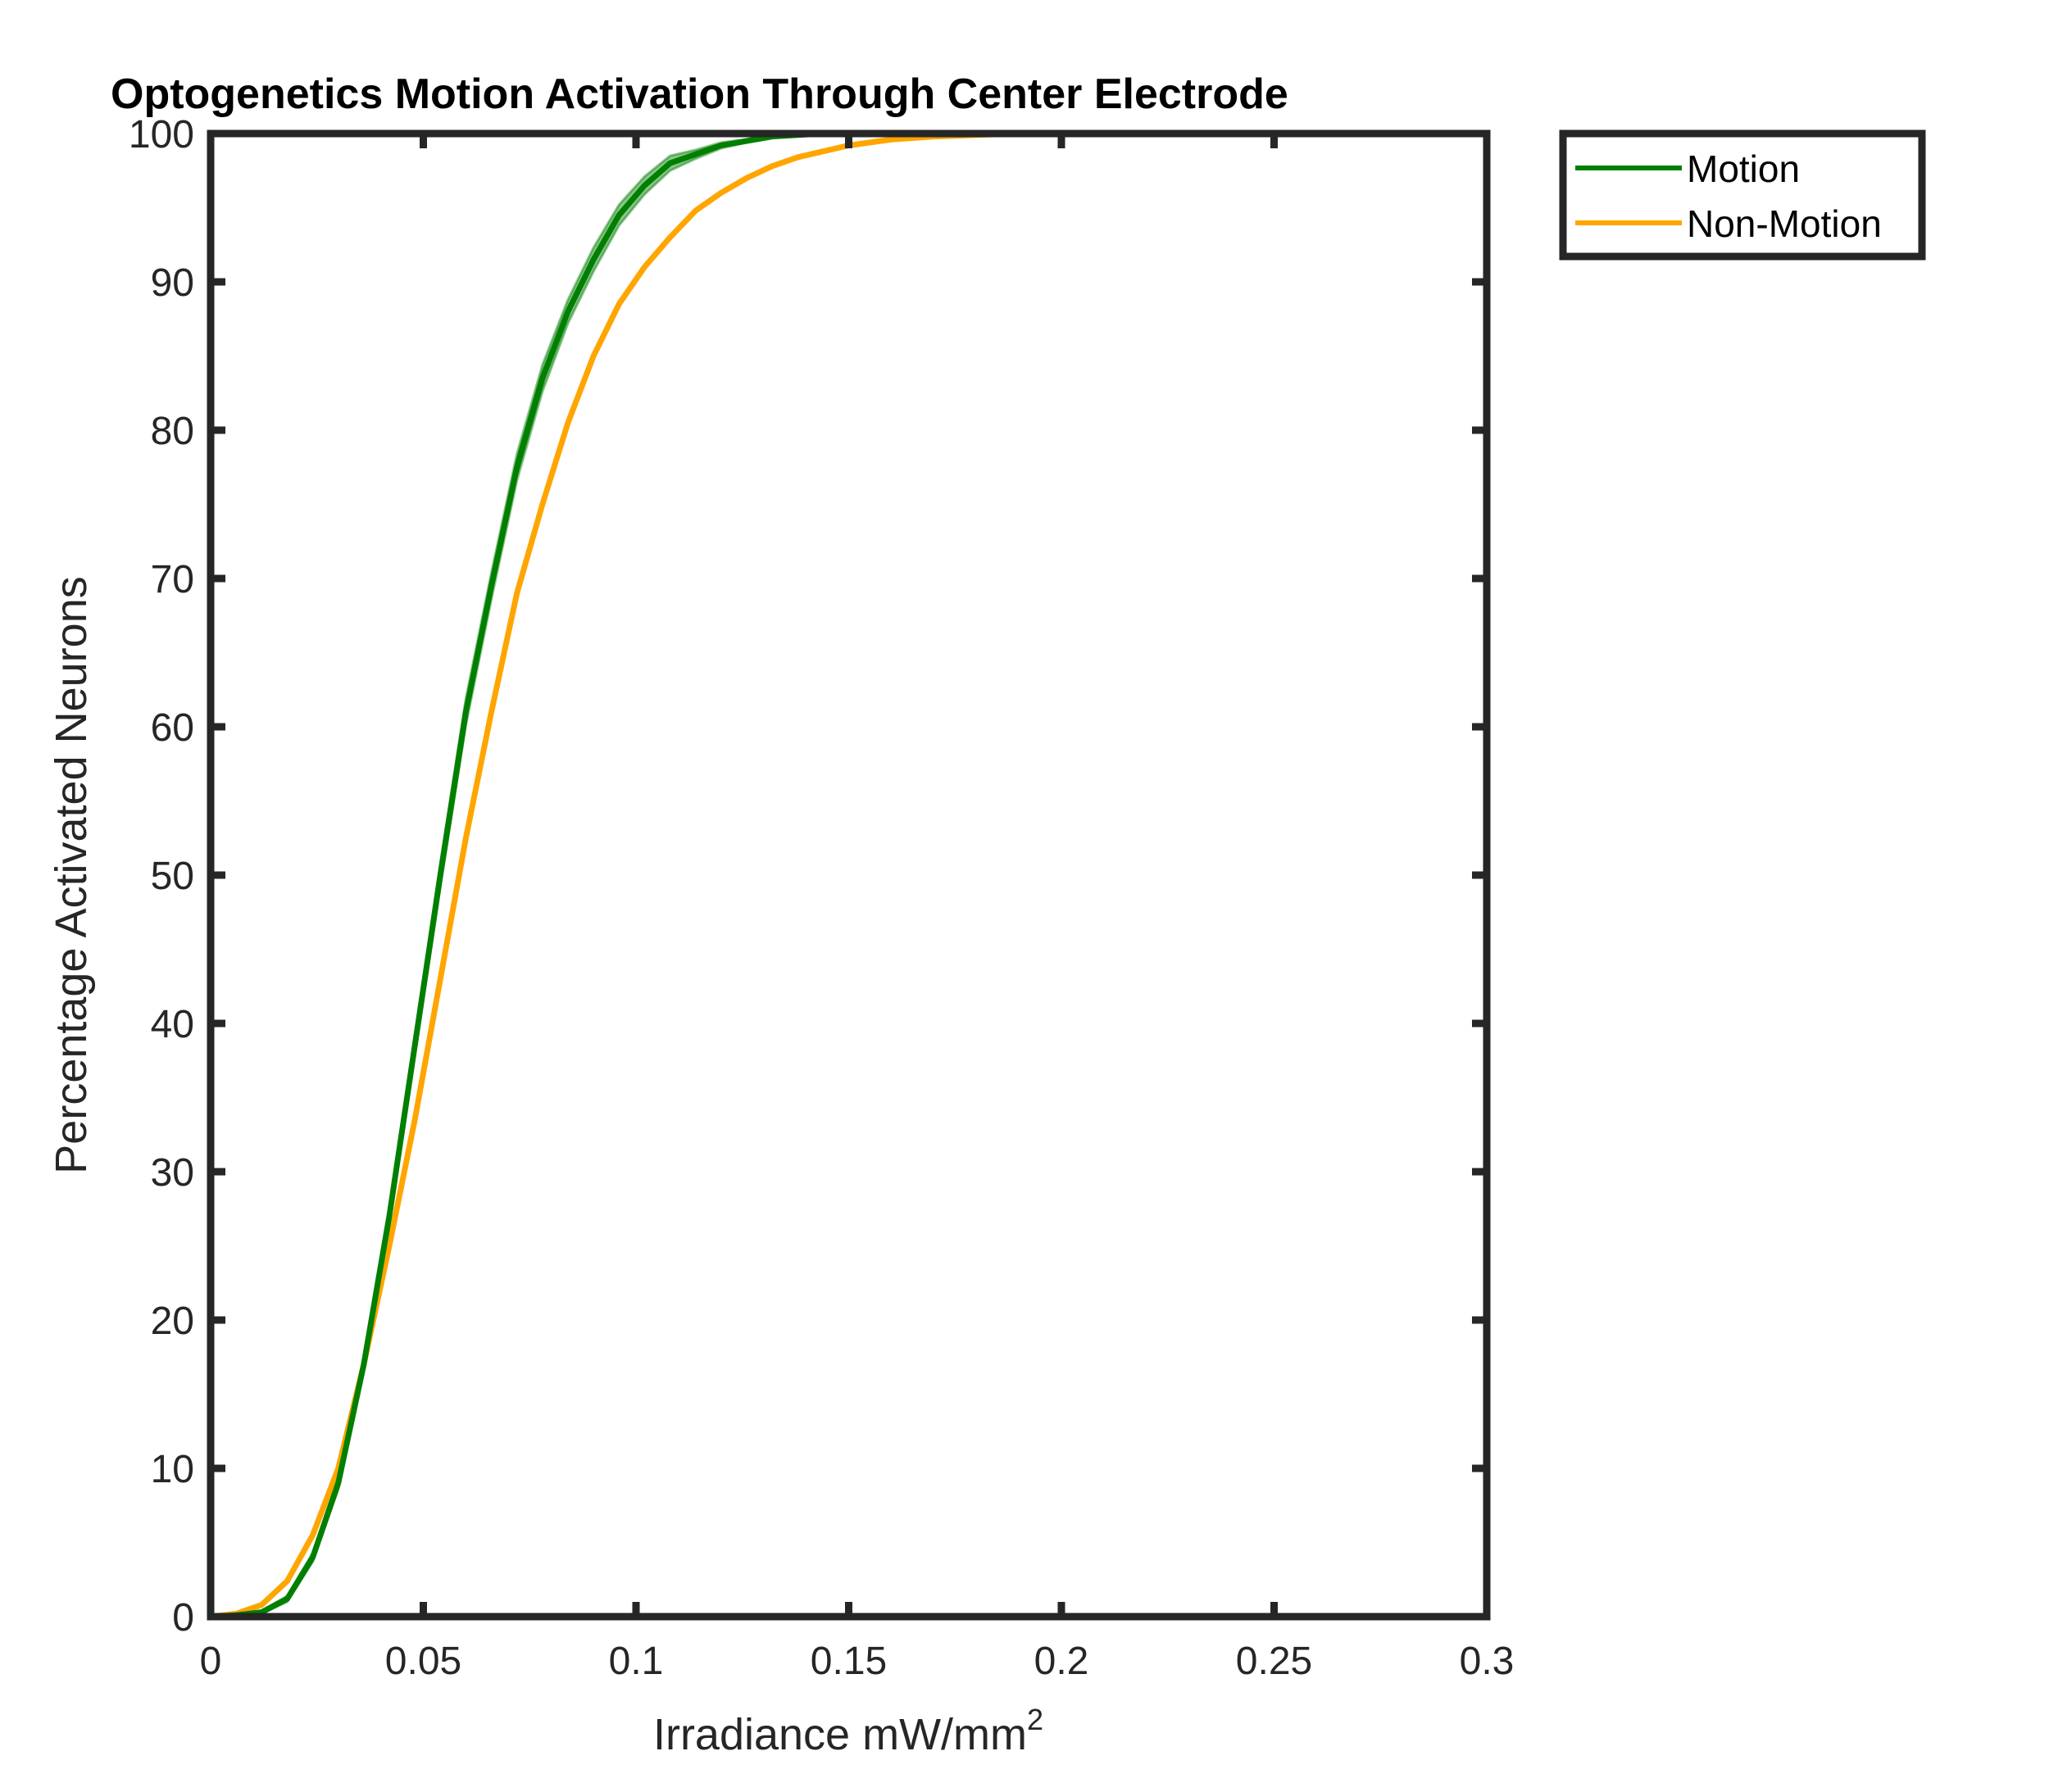 The width and height of the screenshot is (2049, 1792). I want to click on x-axis-label-text: Irradiance mW/mm, so click(840, 1734).